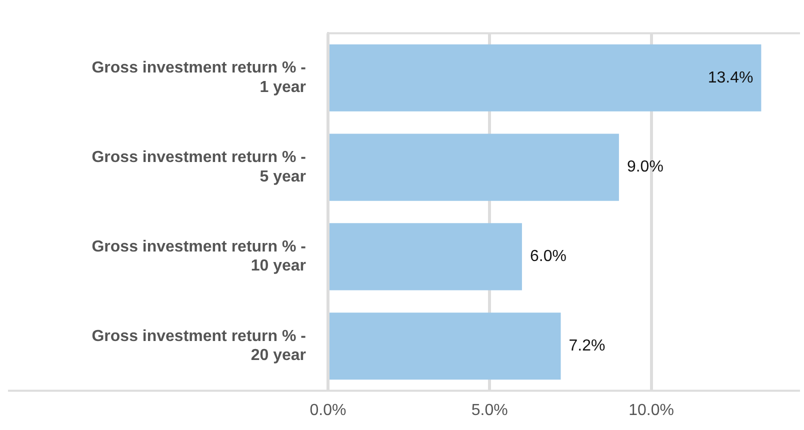  What do you see at coordinates (731, 77) in the screenshot?
I see `data-label: 13.4%` at bounding box center [731, 77].